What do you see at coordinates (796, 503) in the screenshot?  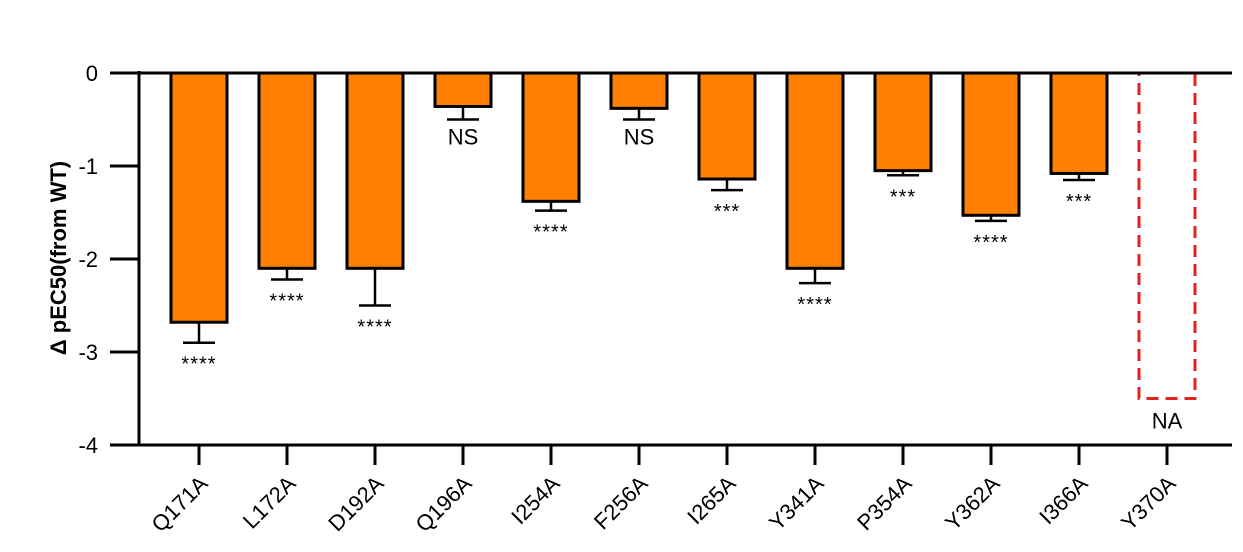 I see `x-tick-label-Y341A: Y341A` at bounding box center [796, 503].